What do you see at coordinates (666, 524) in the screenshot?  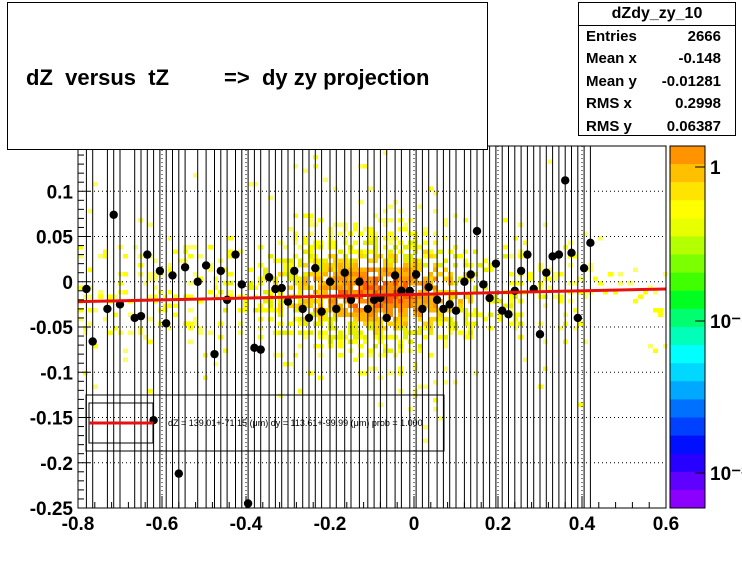 I see `x-tick-label: 0.6` at bounding box center [666, 524].